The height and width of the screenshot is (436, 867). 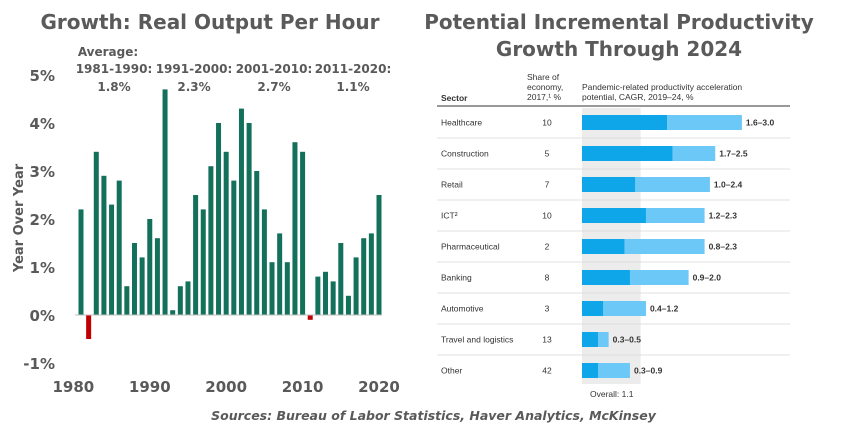 What do you see at coordinates (112, 259) in the screenshot?
I see `bar-1985` at bounding box center [112, 259].